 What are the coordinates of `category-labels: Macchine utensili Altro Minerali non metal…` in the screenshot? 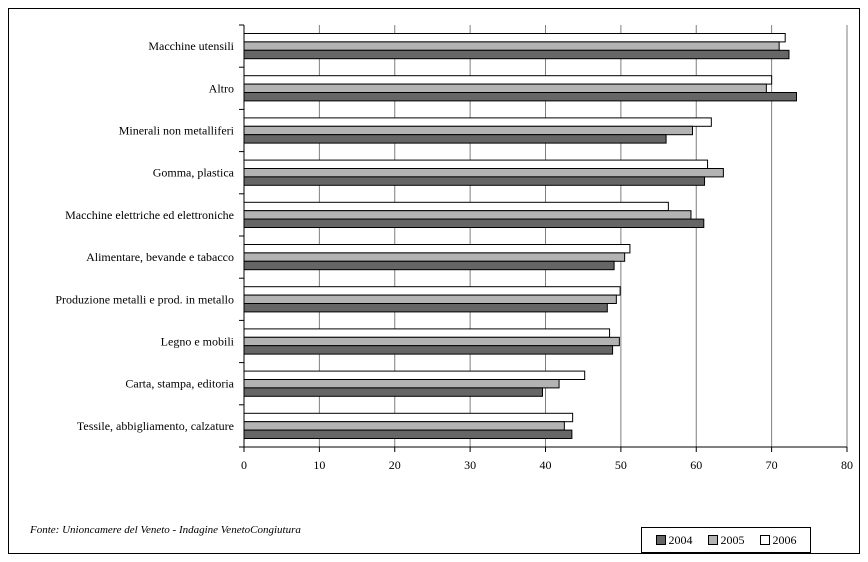 It's located at (144, 236).